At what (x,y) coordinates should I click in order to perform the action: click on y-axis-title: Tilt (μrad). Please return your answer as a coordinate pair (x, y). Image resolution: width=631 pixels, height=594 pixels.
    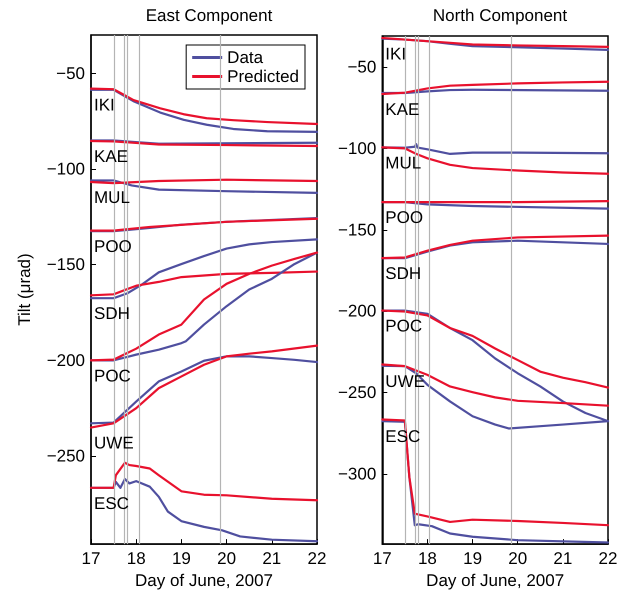
    Looking at the image, I should click on (24, 289).